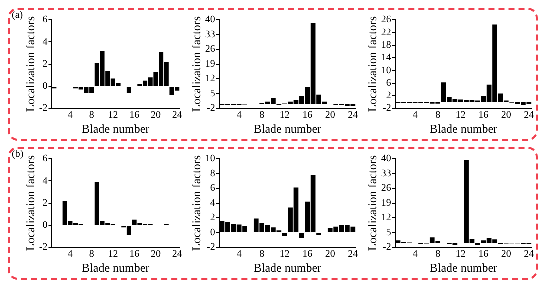  What do you see at coordinates (18, 15) in the screenshot?
I see `text: (a)` at bounding box center [18, 15].